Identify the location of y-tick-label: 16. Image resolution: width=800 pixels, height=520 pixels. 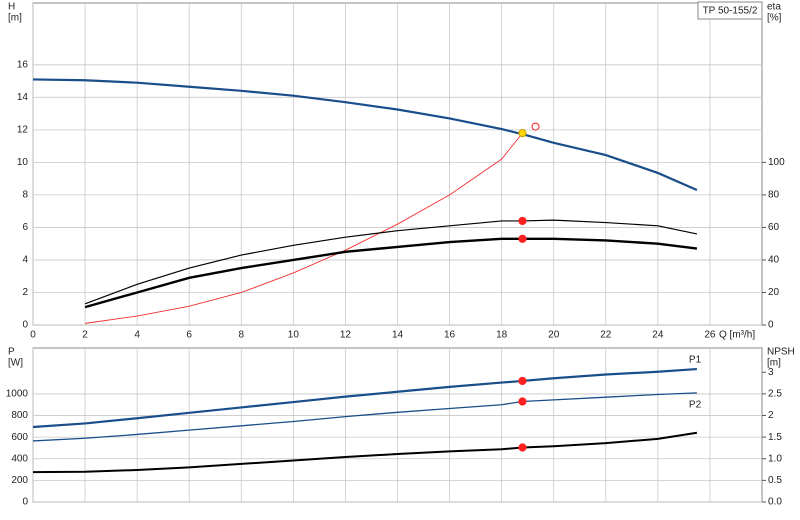
(23, 64).